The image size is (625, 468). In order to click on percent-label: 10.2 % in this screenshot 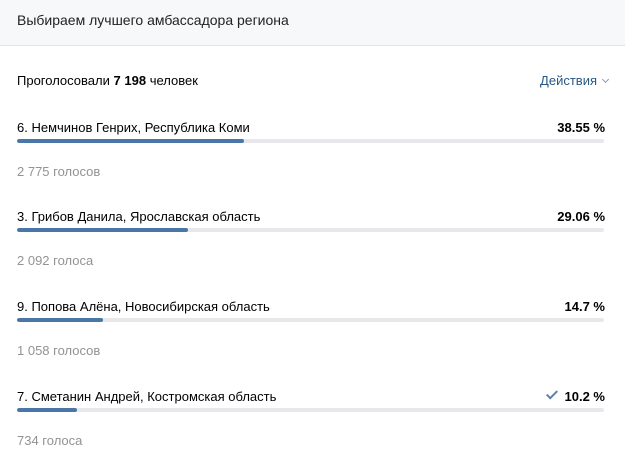, I will do `click(584, 396)`.